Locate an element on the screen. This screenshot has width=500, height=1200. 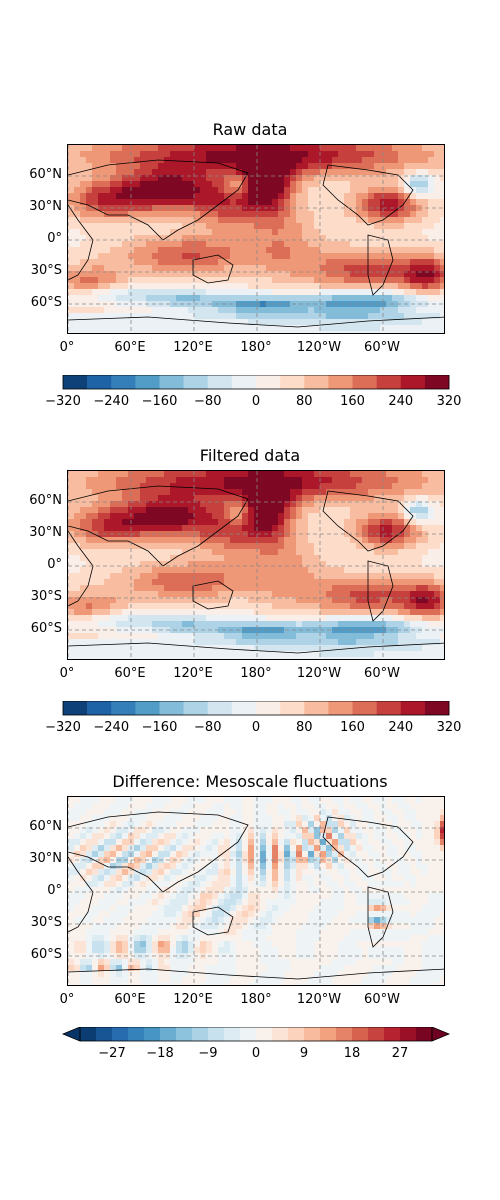
longitude-label: 0° is located at coordinates (67, 673).